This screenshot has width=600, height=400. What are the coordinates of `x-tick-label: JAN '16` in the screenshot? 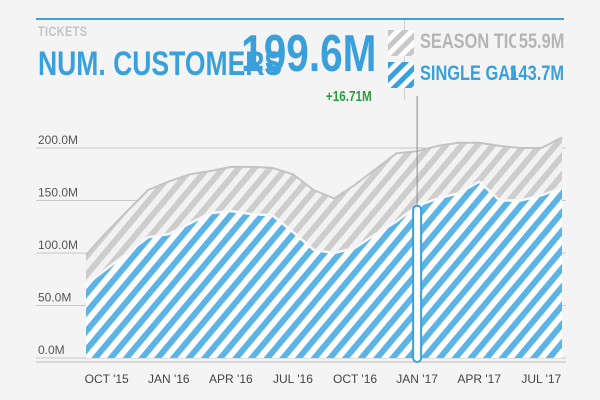 It's located at (169, 379).